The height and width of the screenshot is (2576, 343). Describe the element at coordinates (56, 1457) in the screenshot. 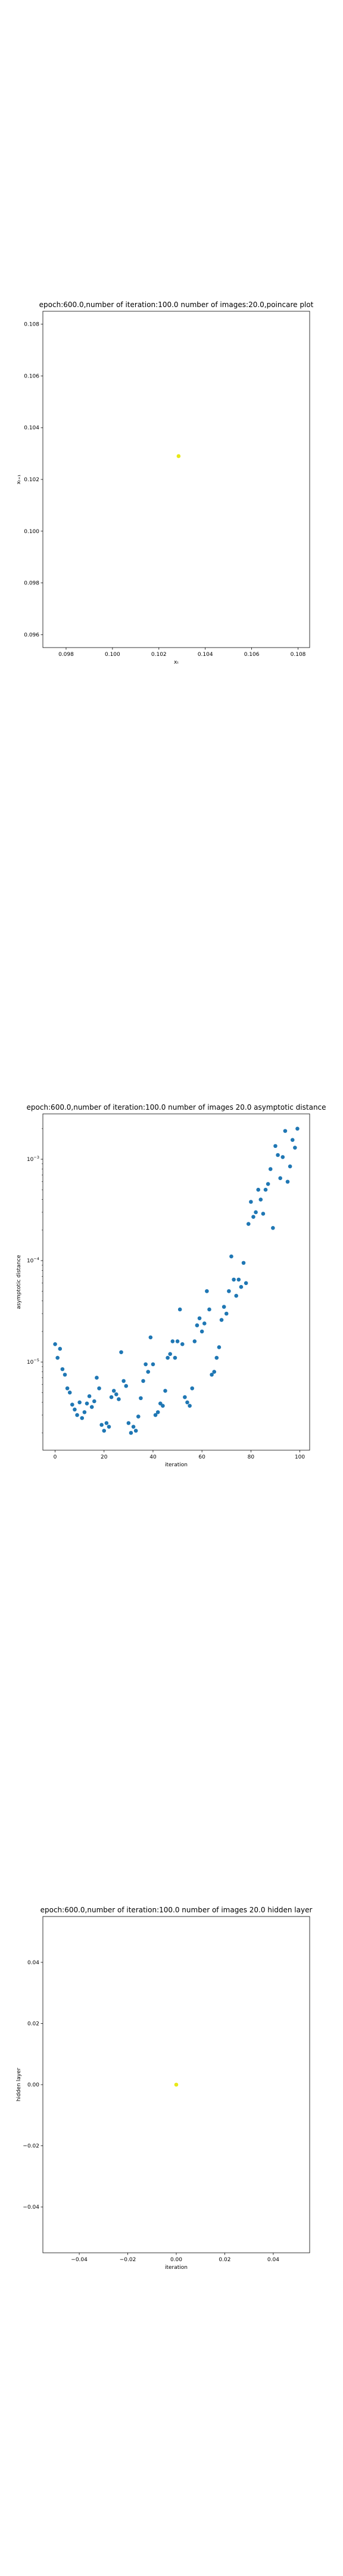

I see `x-tick-label: 0` at that location.